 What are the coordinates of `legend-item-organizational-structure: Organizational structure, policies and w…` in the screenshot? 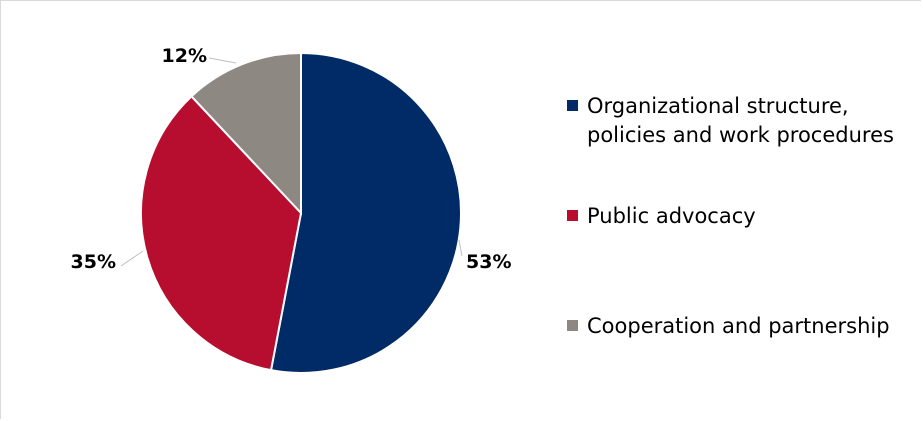 It's located at (737, 121).